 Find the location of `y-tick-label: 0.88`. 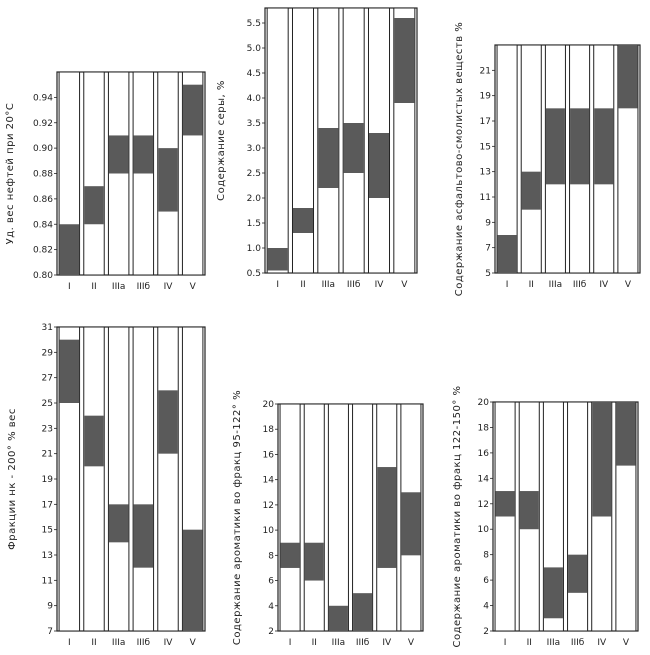

y-tick-label: 0.88 is located at coordinates (43, 175).